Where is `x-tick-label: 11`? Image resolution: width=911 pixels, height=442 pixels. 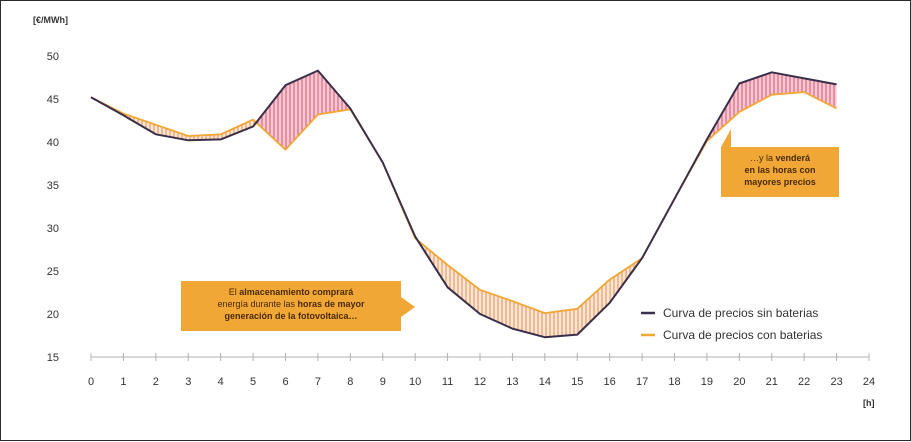
x-tick-label: 11 is located at coordinates (447, 382).